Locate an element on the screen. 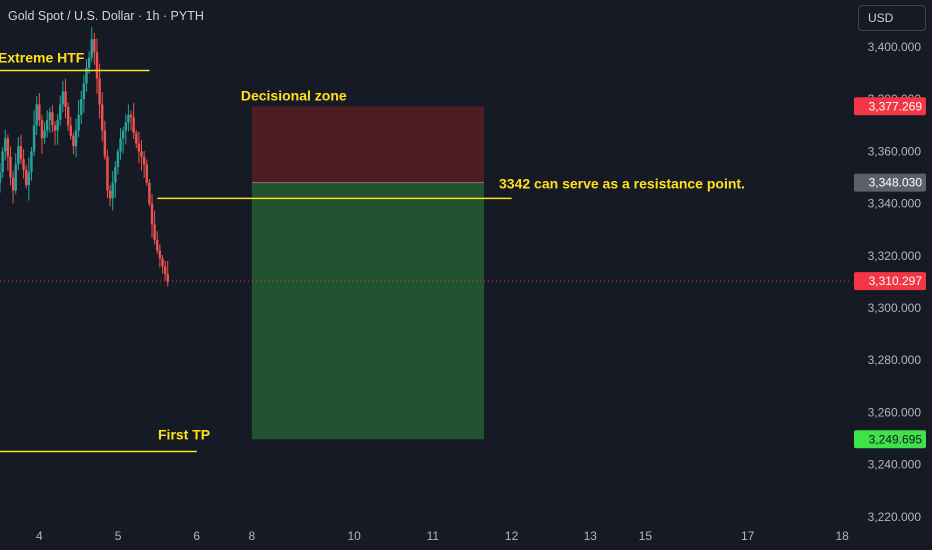 The height and width of the screenshot is (550, 932). y-tick-label: 3,320.000 is located at coordinates (895, 256).